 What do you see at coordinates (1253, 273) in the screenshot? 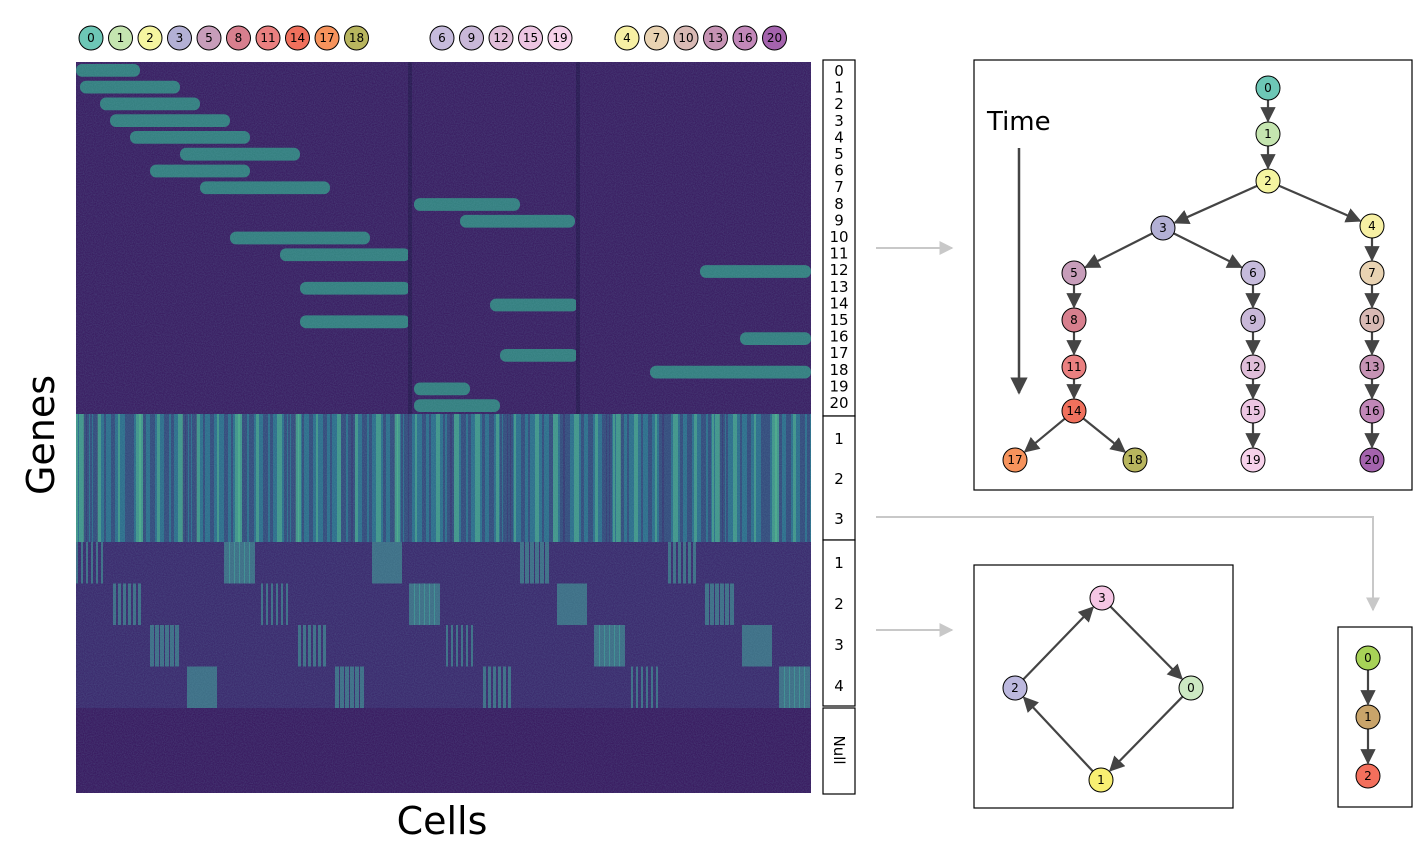
I see `tree-node-6: 6` at bounding box center [1253, 273].